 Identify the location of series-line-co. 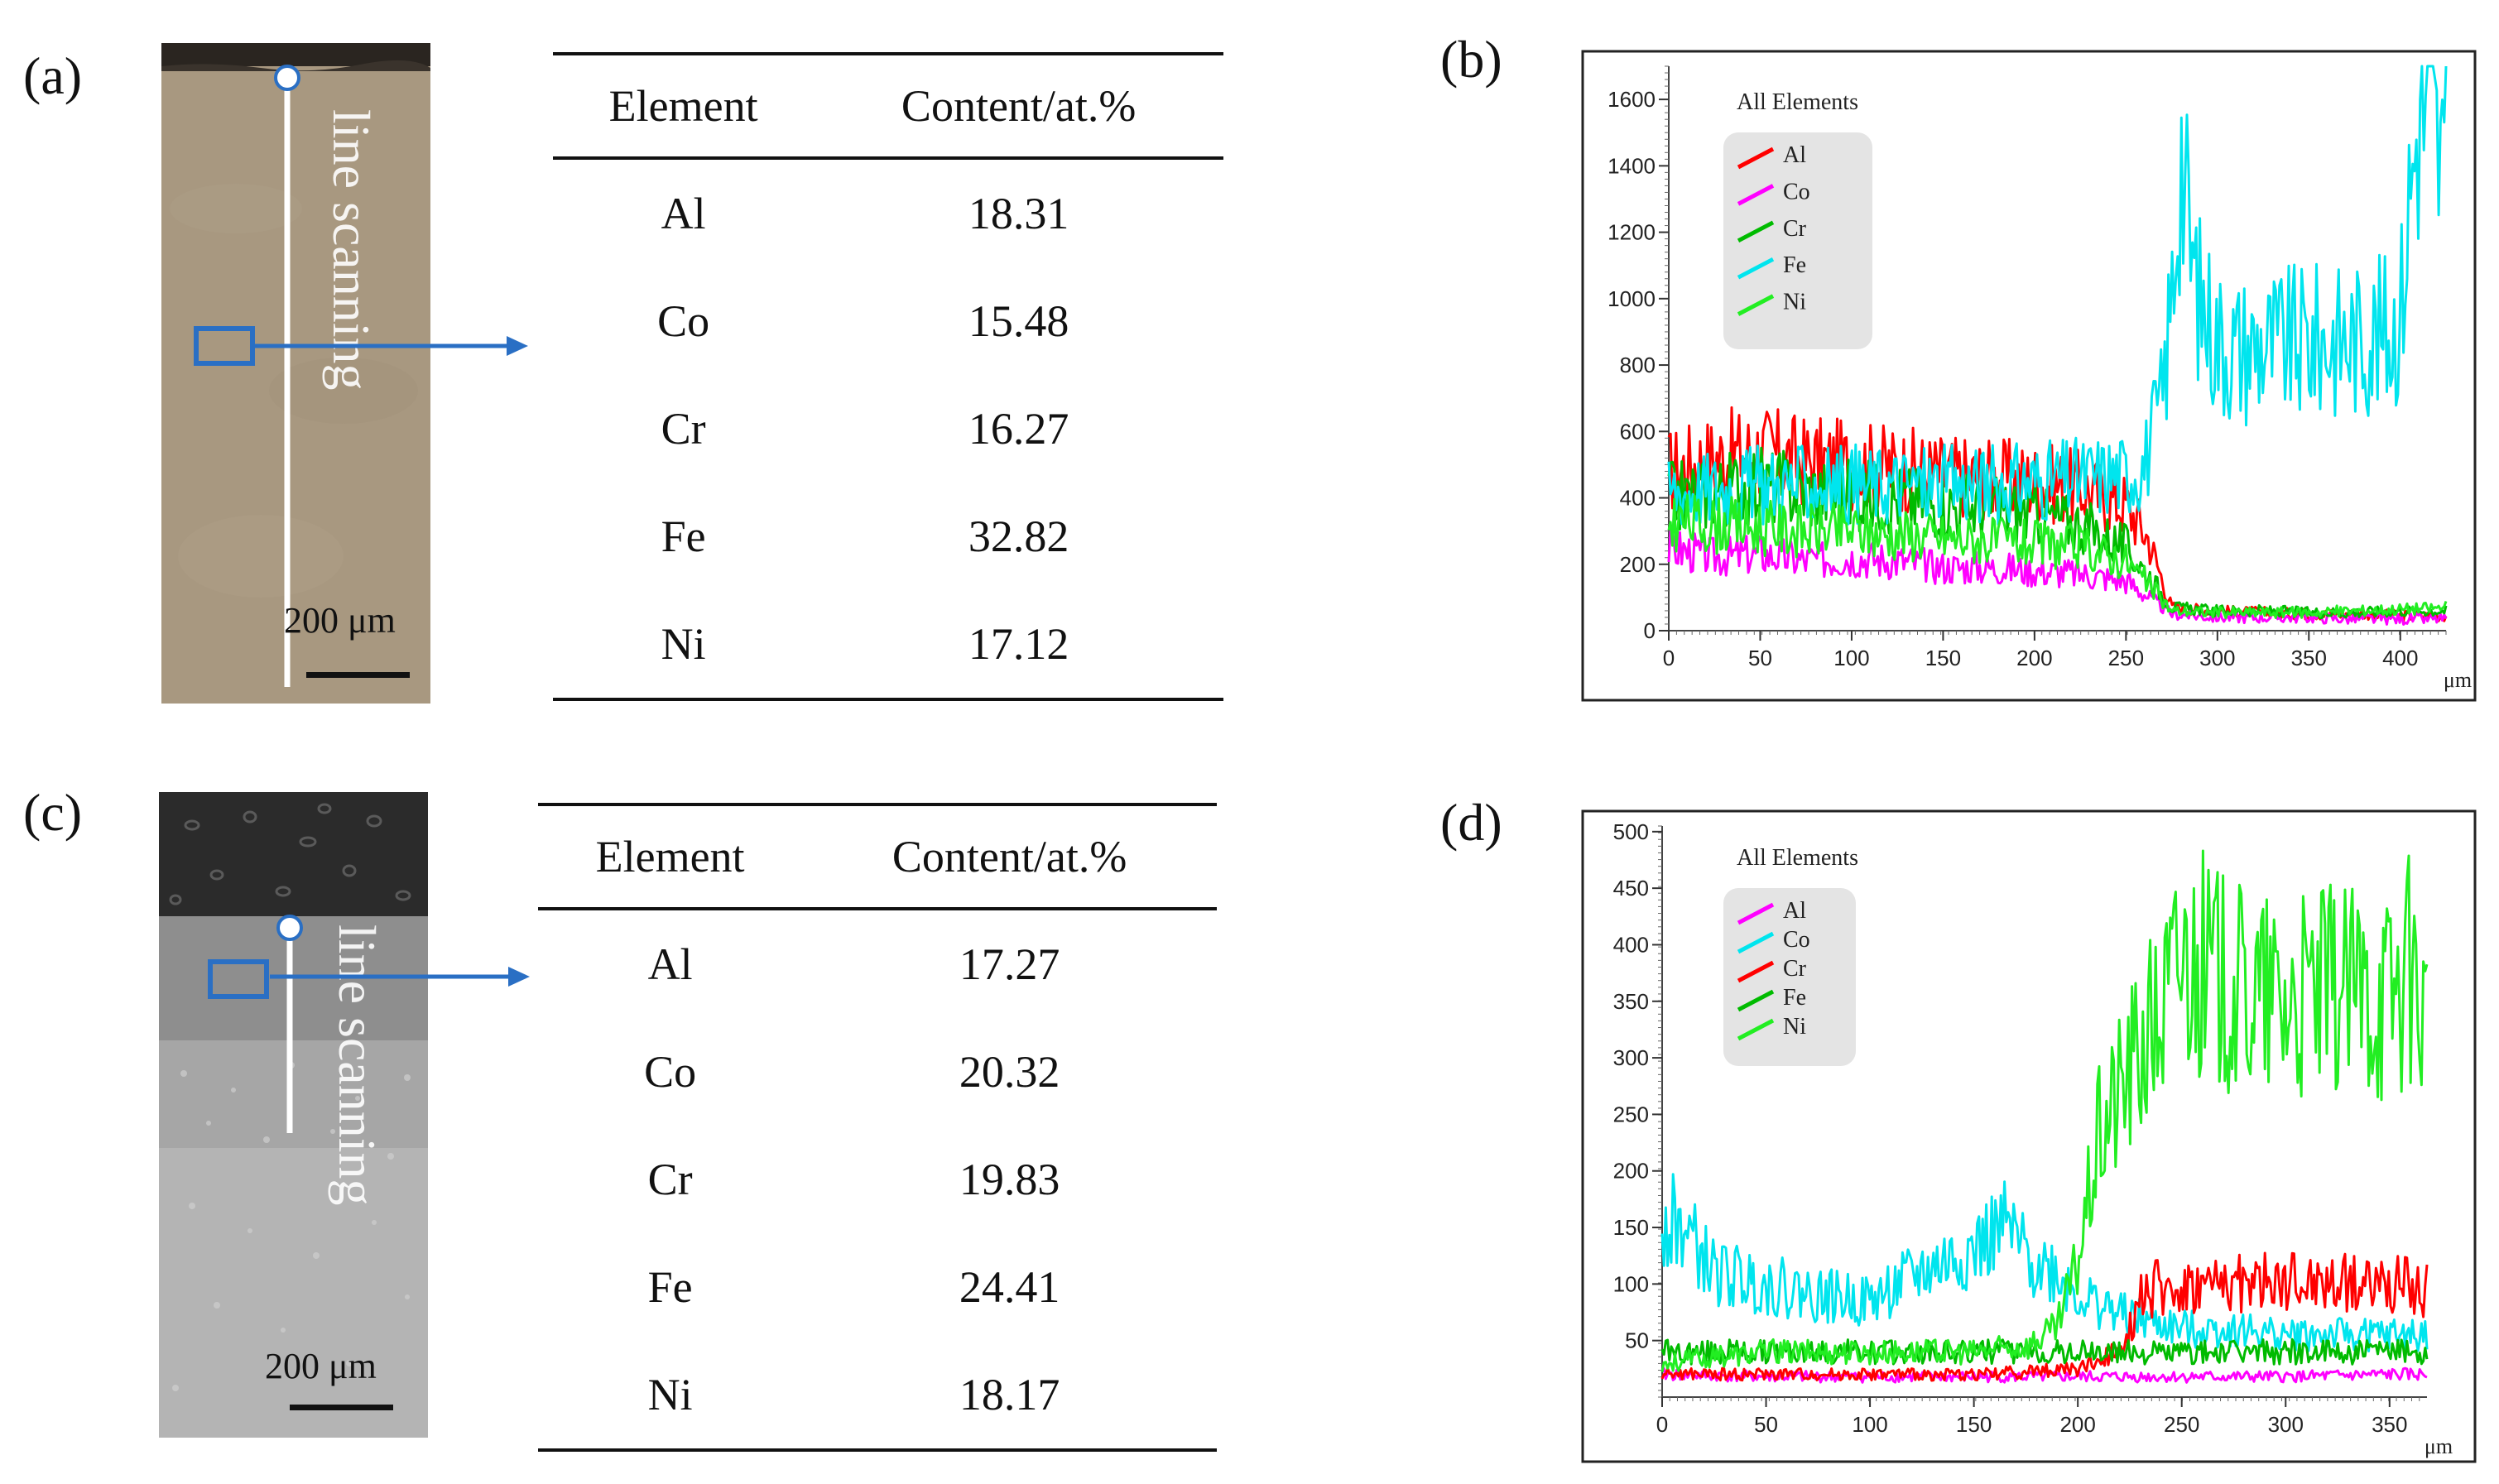
(2057, 576).